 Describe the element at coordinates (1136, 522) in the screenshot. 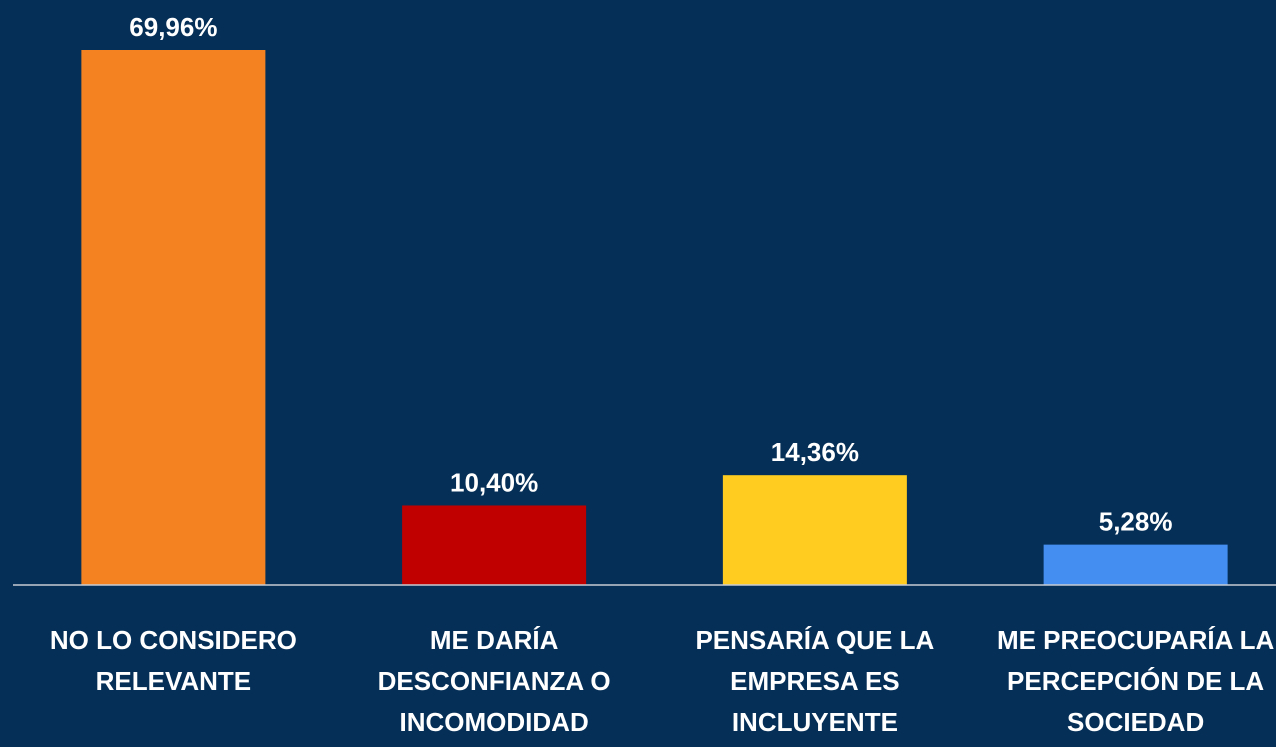

I see `value-label: 5,28%` at that location.